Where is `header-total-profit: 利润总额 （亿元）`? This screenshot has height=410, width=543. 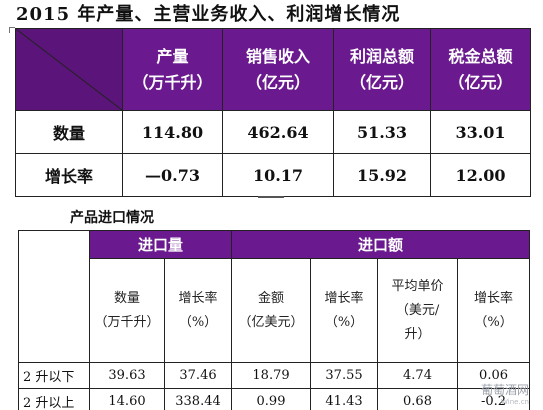
header-total-profit: 利润总额 （亿元） is located at coordinates (382, 69).